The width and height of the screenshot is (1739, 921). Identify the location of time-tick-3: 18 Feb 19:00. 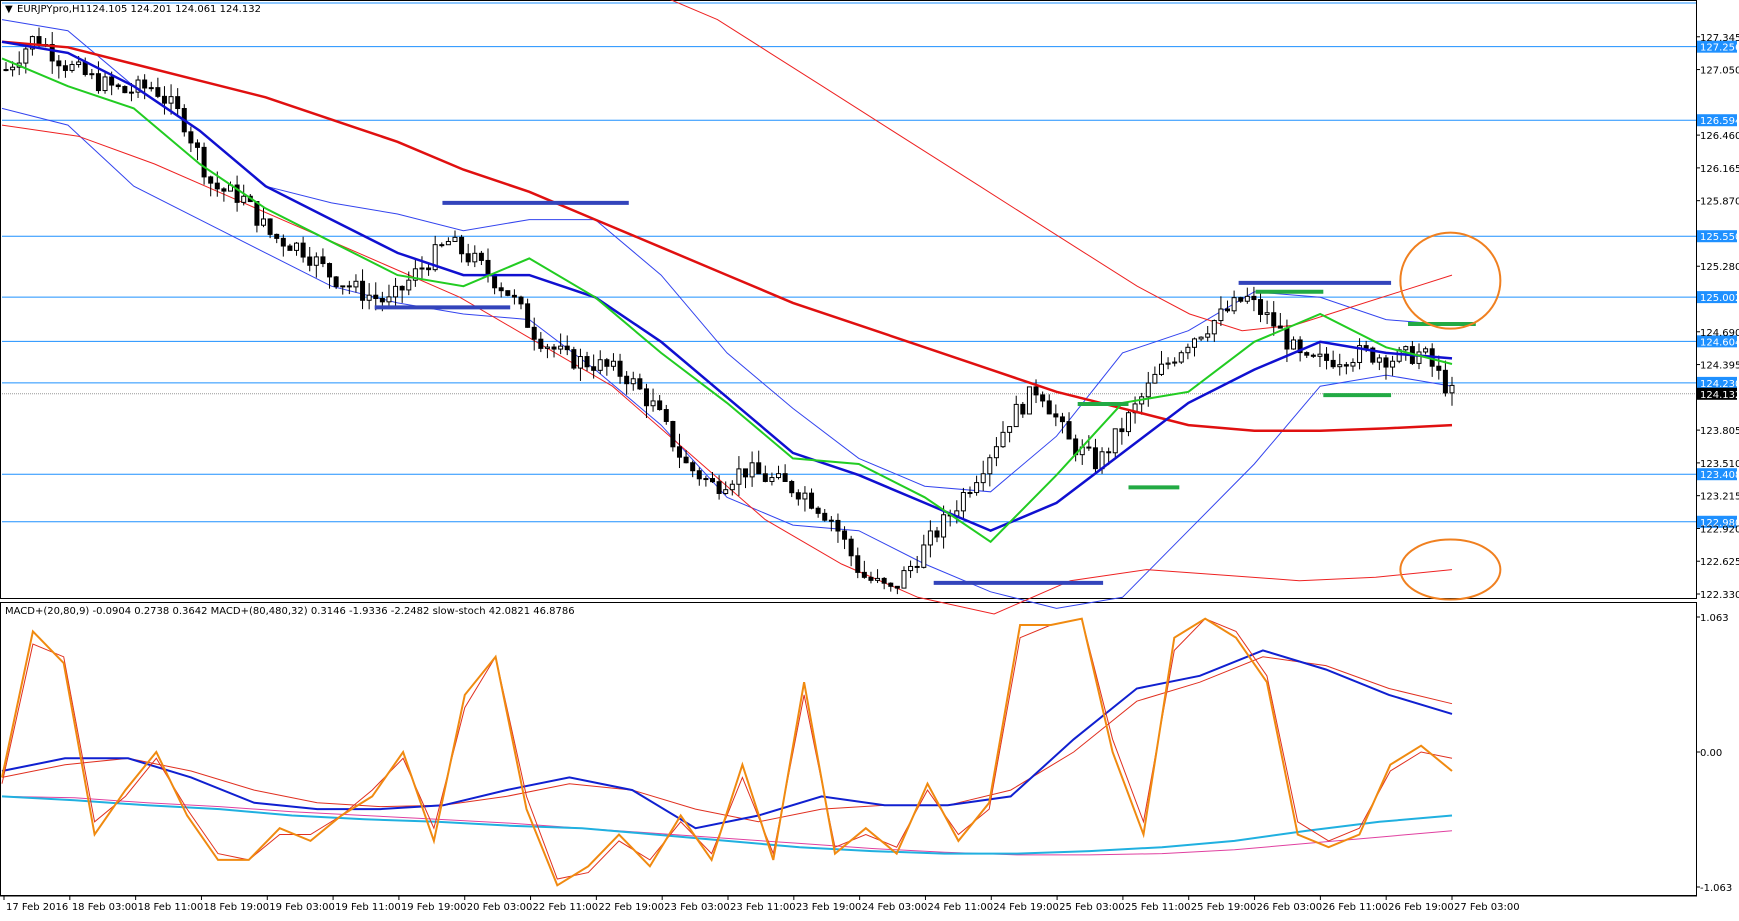
(236, 907).